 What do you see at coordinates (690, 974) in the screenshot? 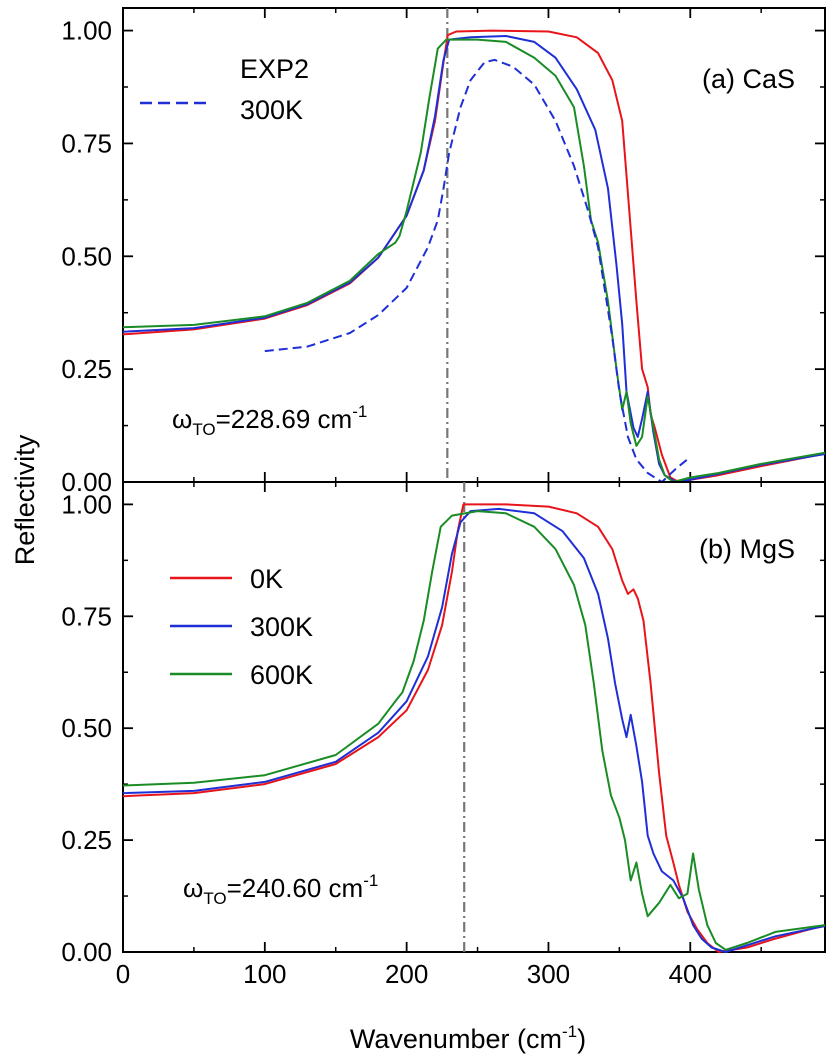
I see `x-tick-label: 400` at bounding box center [690, 974].